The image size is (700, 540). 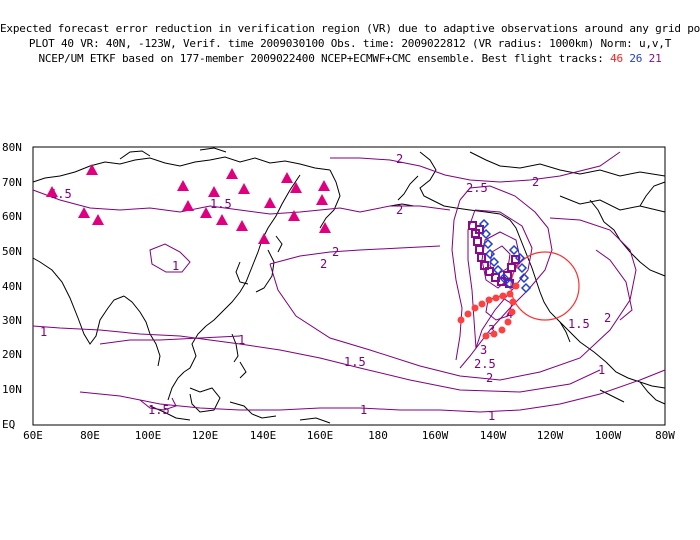 I want to click on lon-label-120e: 120E, so click(x=205, y=435).